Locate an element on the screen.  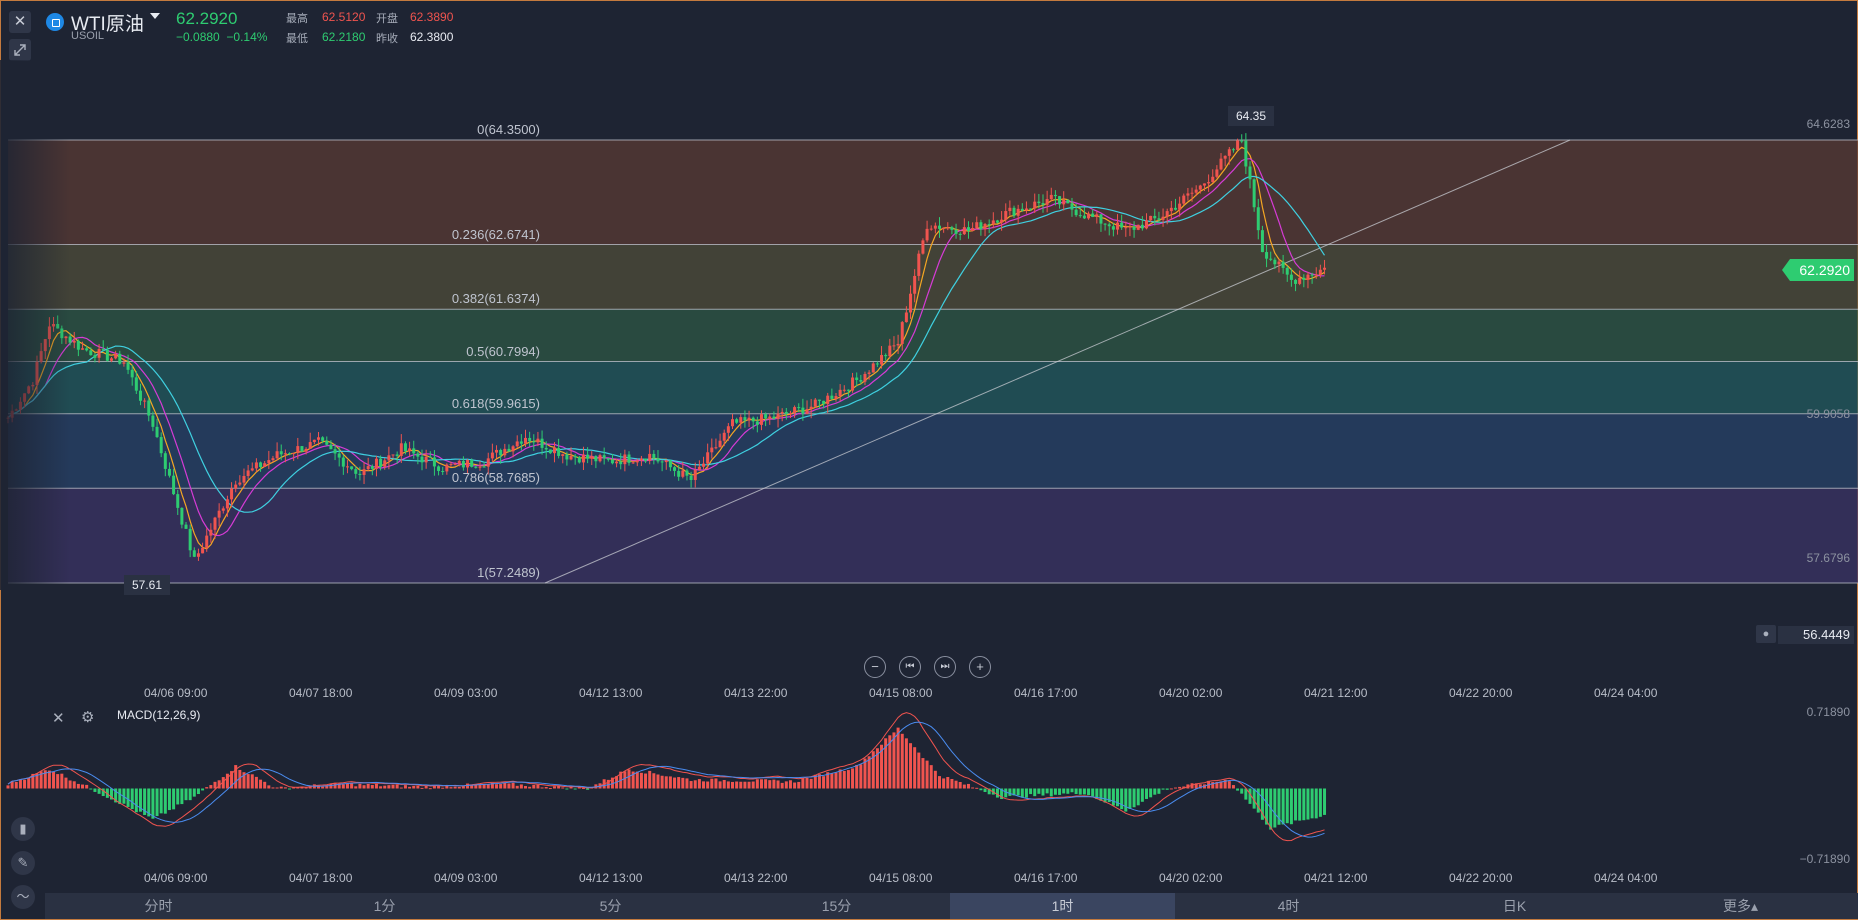
chevron-down-icon is located at coordinates (155, 16).